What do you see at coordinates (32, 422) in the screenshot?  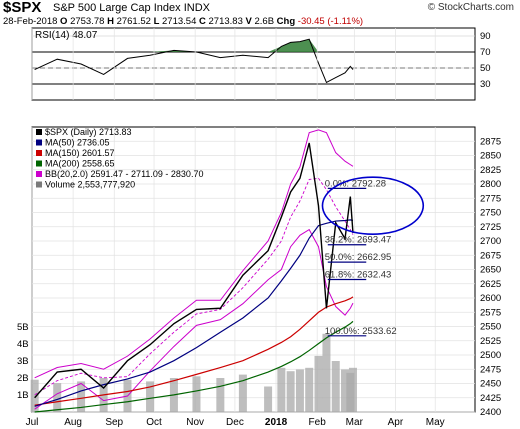 I see `x-tick-label: Jul` at bounding box center [32, 422].